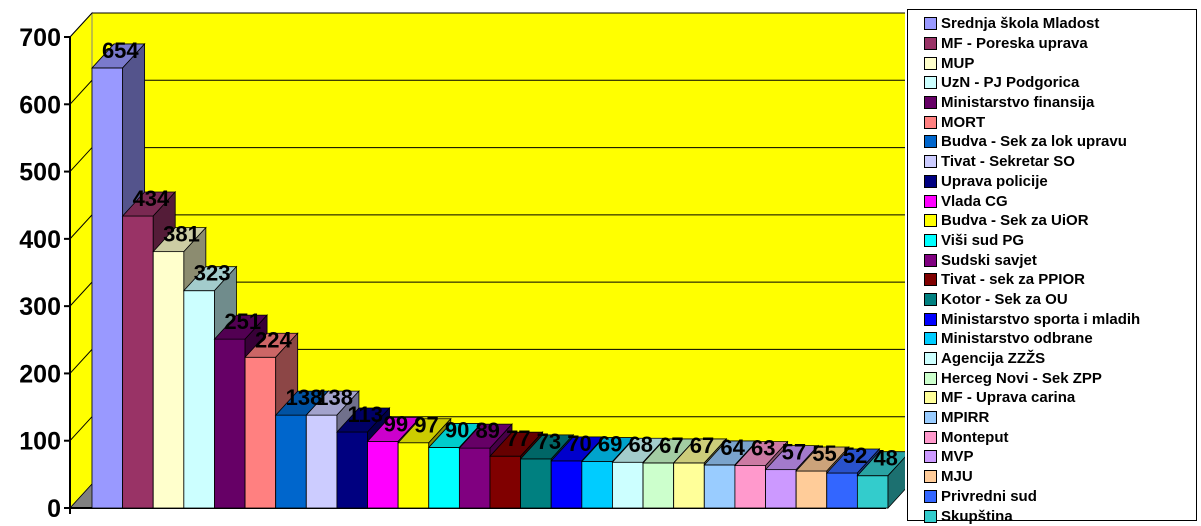 The width and height of the screenshot is (1201, 526). I want to click on y-tick-label: 700, so click(40, 38).